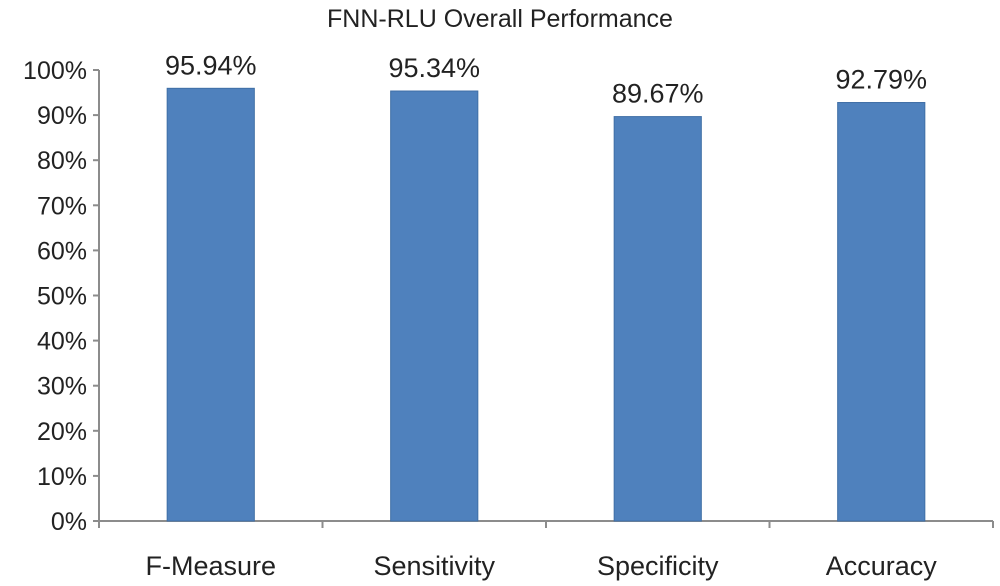 This screenshot has width=1000, height=586. Describe the element at coordinates (62, 161) in the screenshot. I see `y-tick-label: 80%` at that location.